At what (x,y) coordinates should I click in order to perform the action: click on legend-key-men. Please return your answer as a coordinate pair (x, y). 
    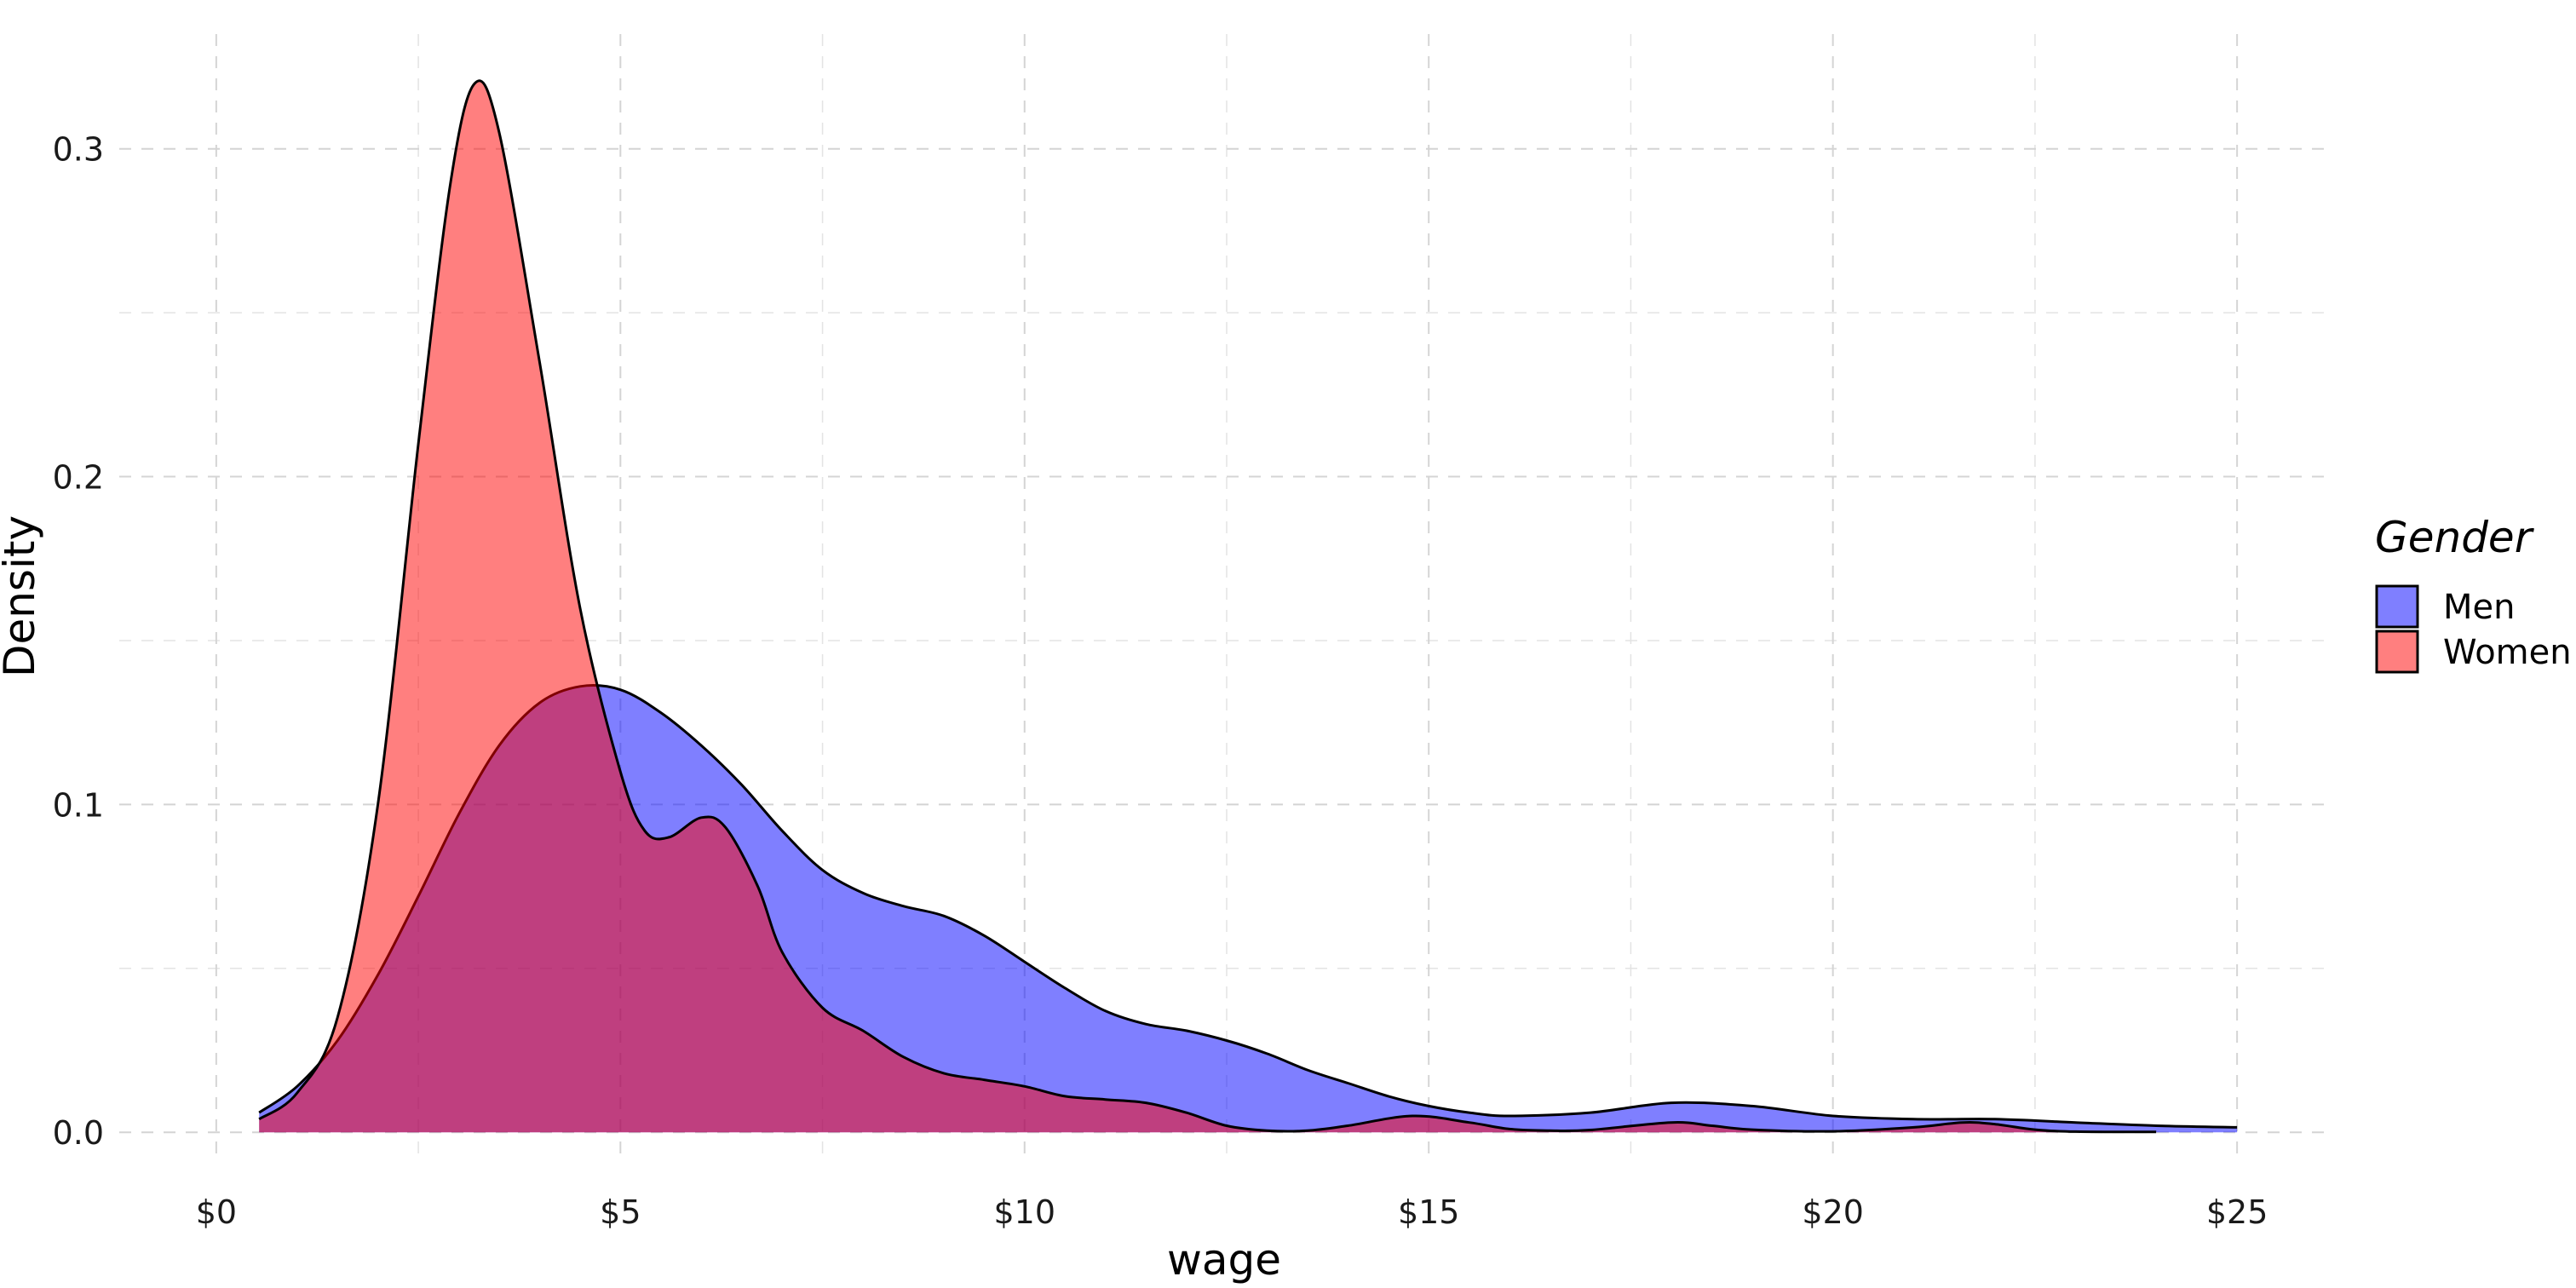
    Looking at the image, I should click on (2397, 606).